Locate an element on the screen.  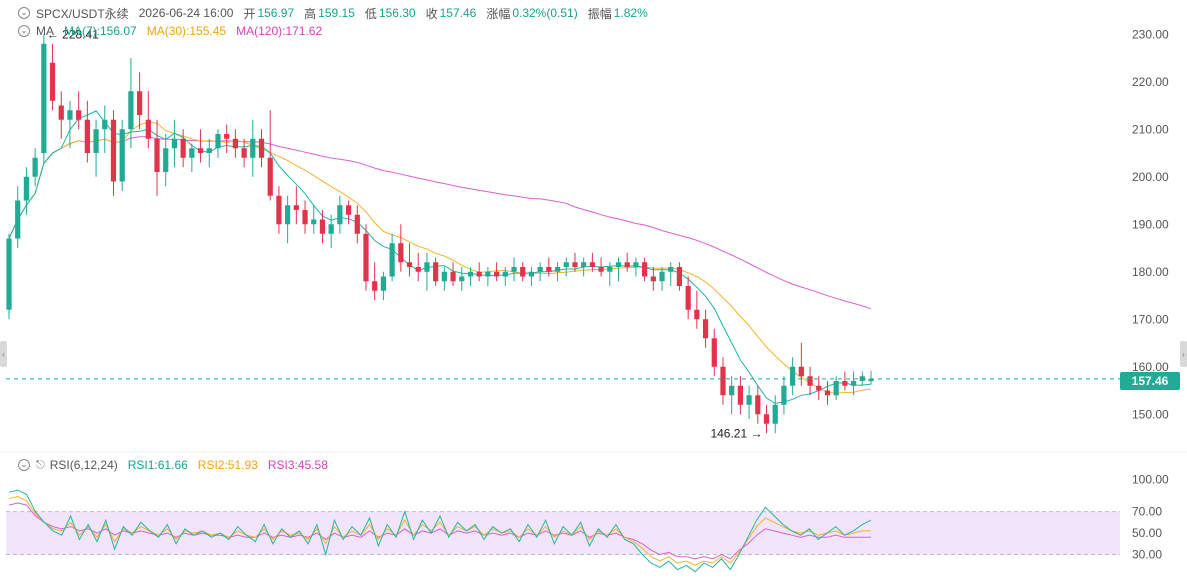
amplitude-value: 1.82% is located at coordinates (630, 13).